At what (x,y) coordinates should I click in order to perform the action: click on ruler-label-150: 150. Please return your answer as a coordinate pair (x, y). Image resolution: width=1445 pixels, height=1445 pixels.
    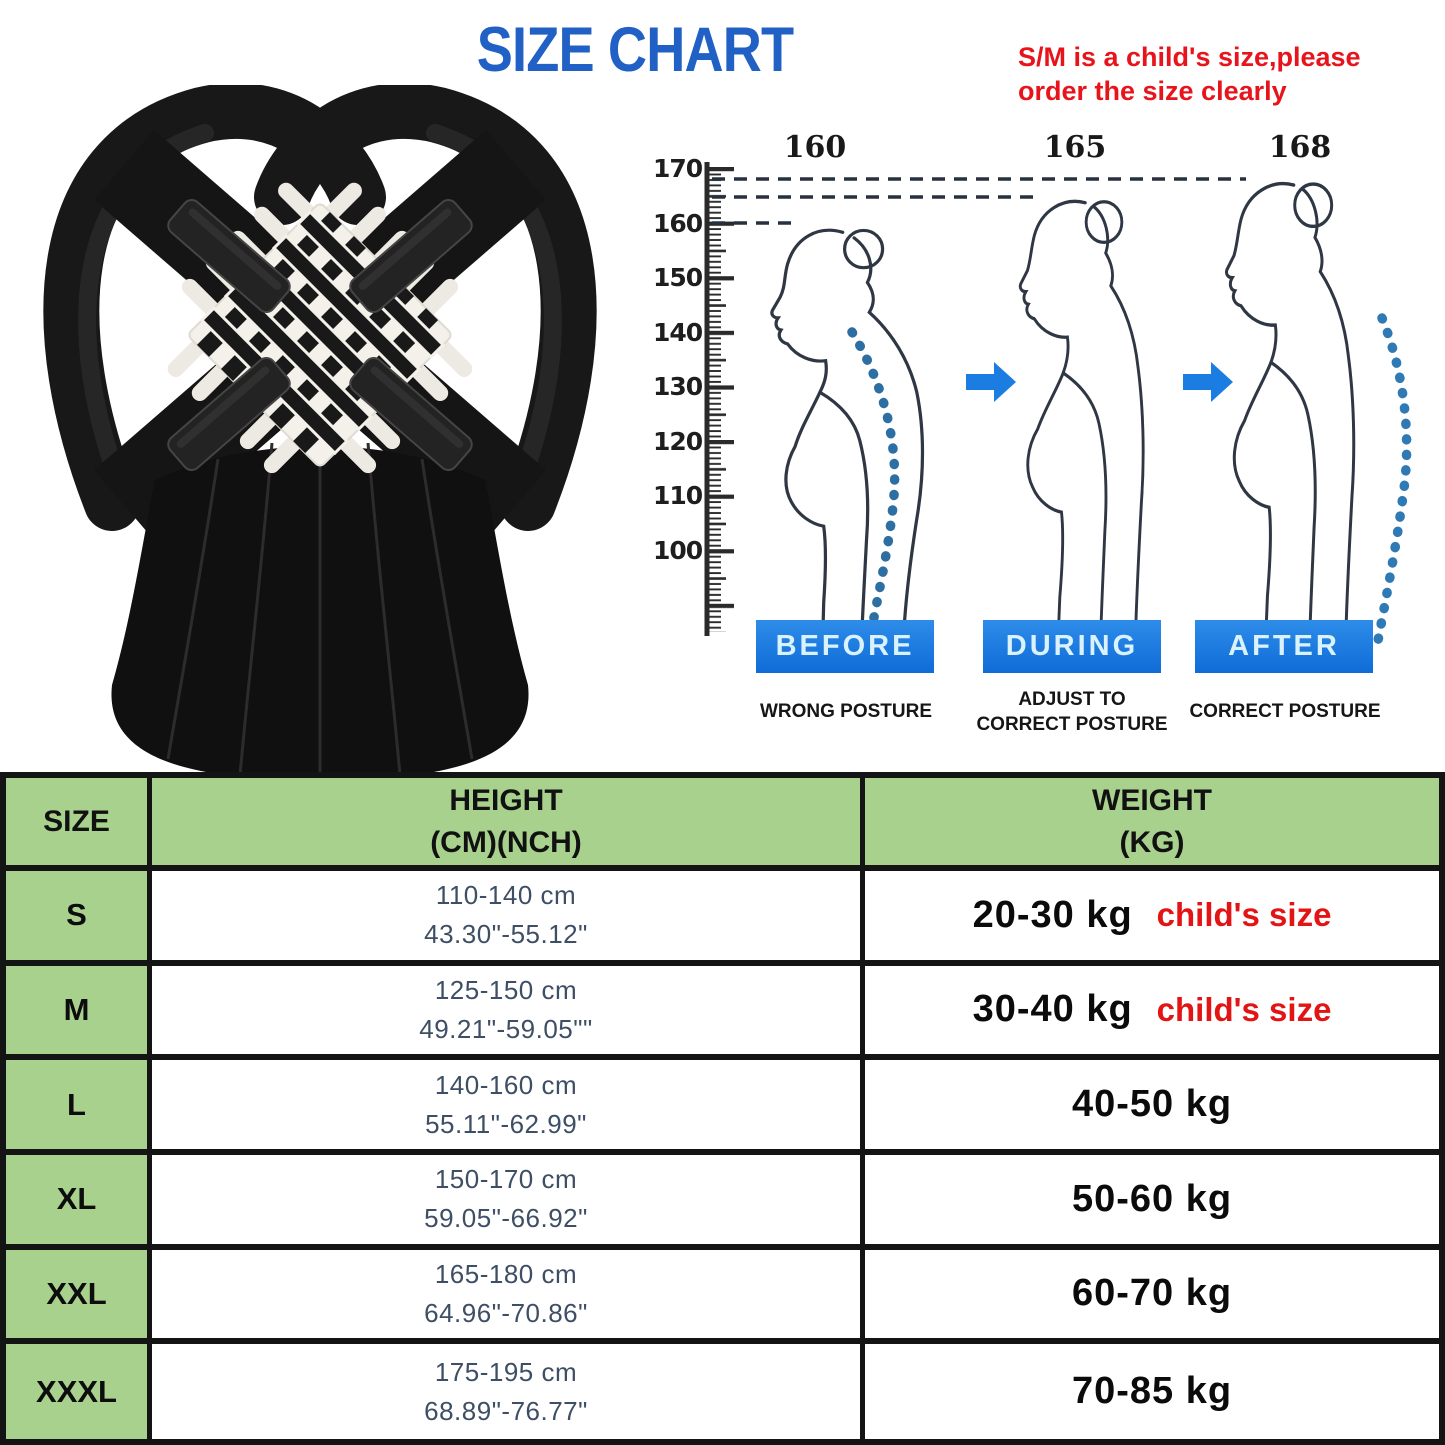
    Looking at the image, I should click on (678, 277).